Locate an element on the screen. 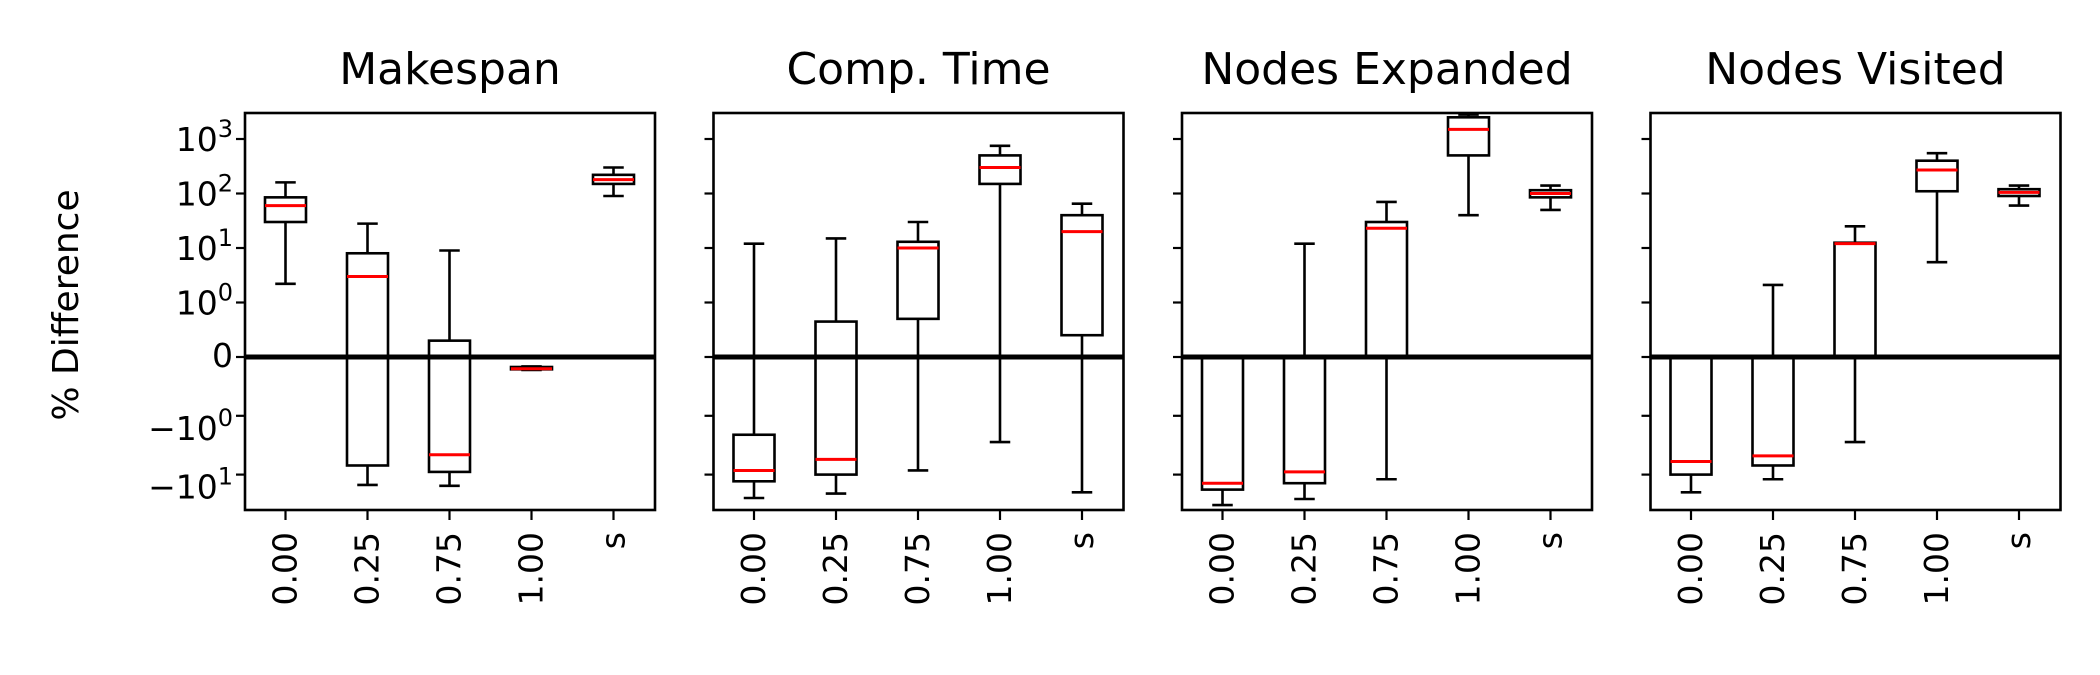  y-tick-label: −100 is located at coordinates (190, 426).